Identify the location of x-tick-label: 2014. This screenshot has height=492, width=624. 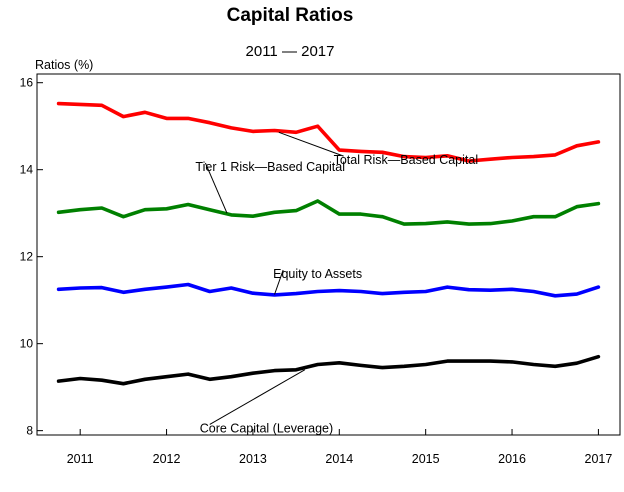
(339, 459).